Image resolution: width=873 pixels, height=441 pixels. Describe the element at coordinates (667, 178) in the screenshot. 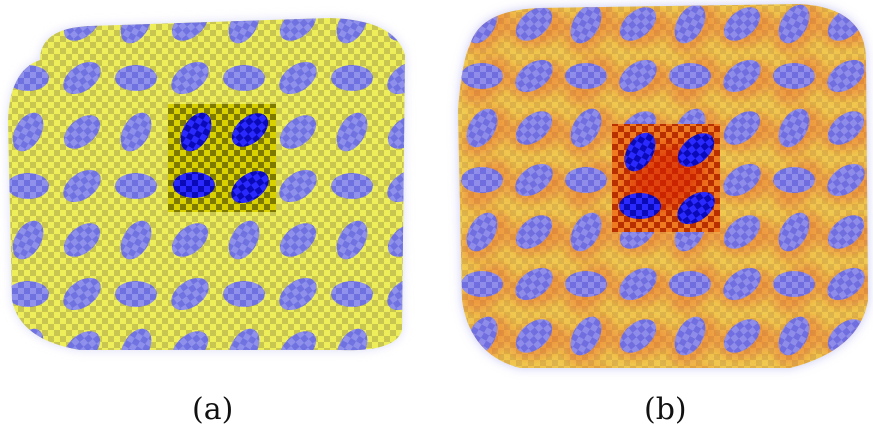

I see `panel-b-center-blobs` at that location.